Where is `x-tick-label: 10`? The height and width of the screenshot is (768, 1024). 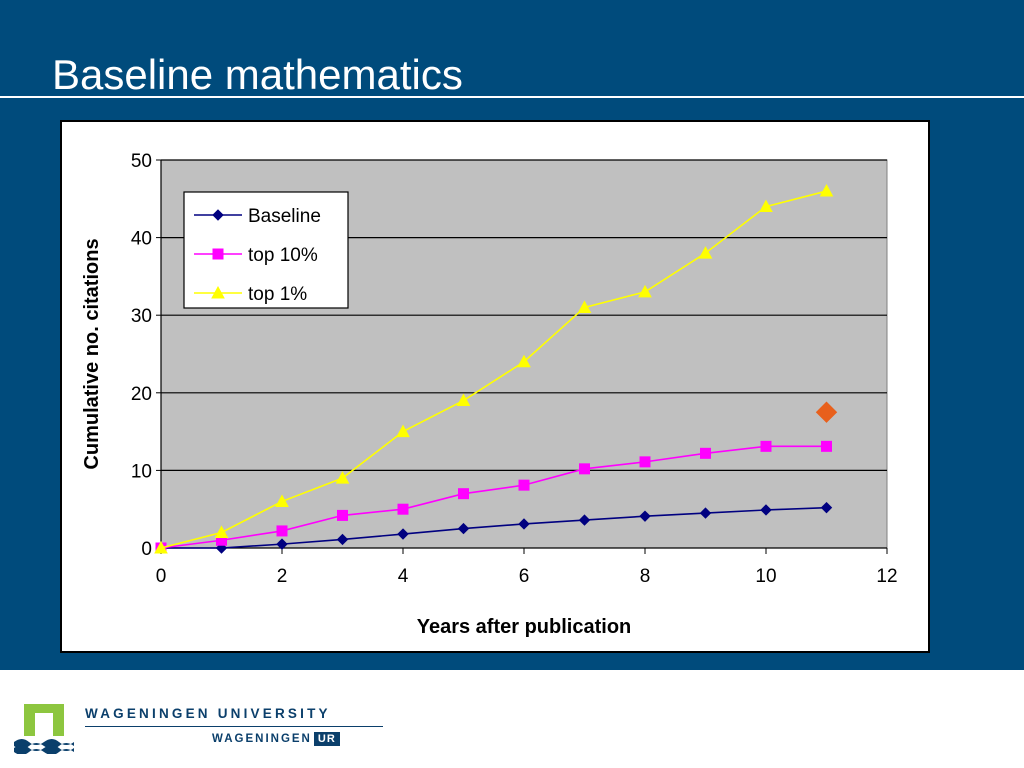
x-tick-label: 10 is located at coordinates (765, 576).